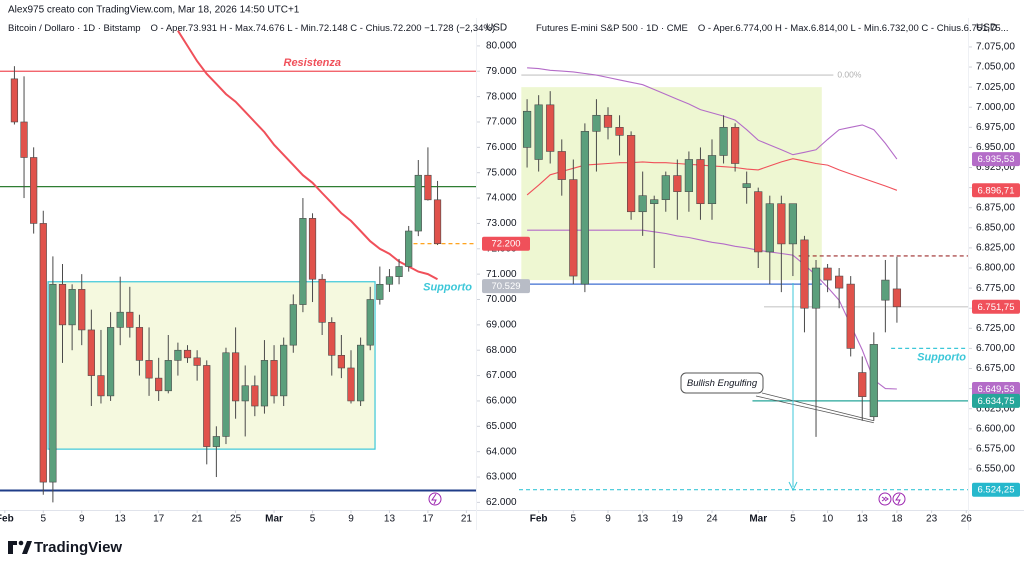 This screenshot has height=567, width=1024. Describe the element at coordinates (351, 519) in the screenshot. I see `x-tick-label: 9` at that location.